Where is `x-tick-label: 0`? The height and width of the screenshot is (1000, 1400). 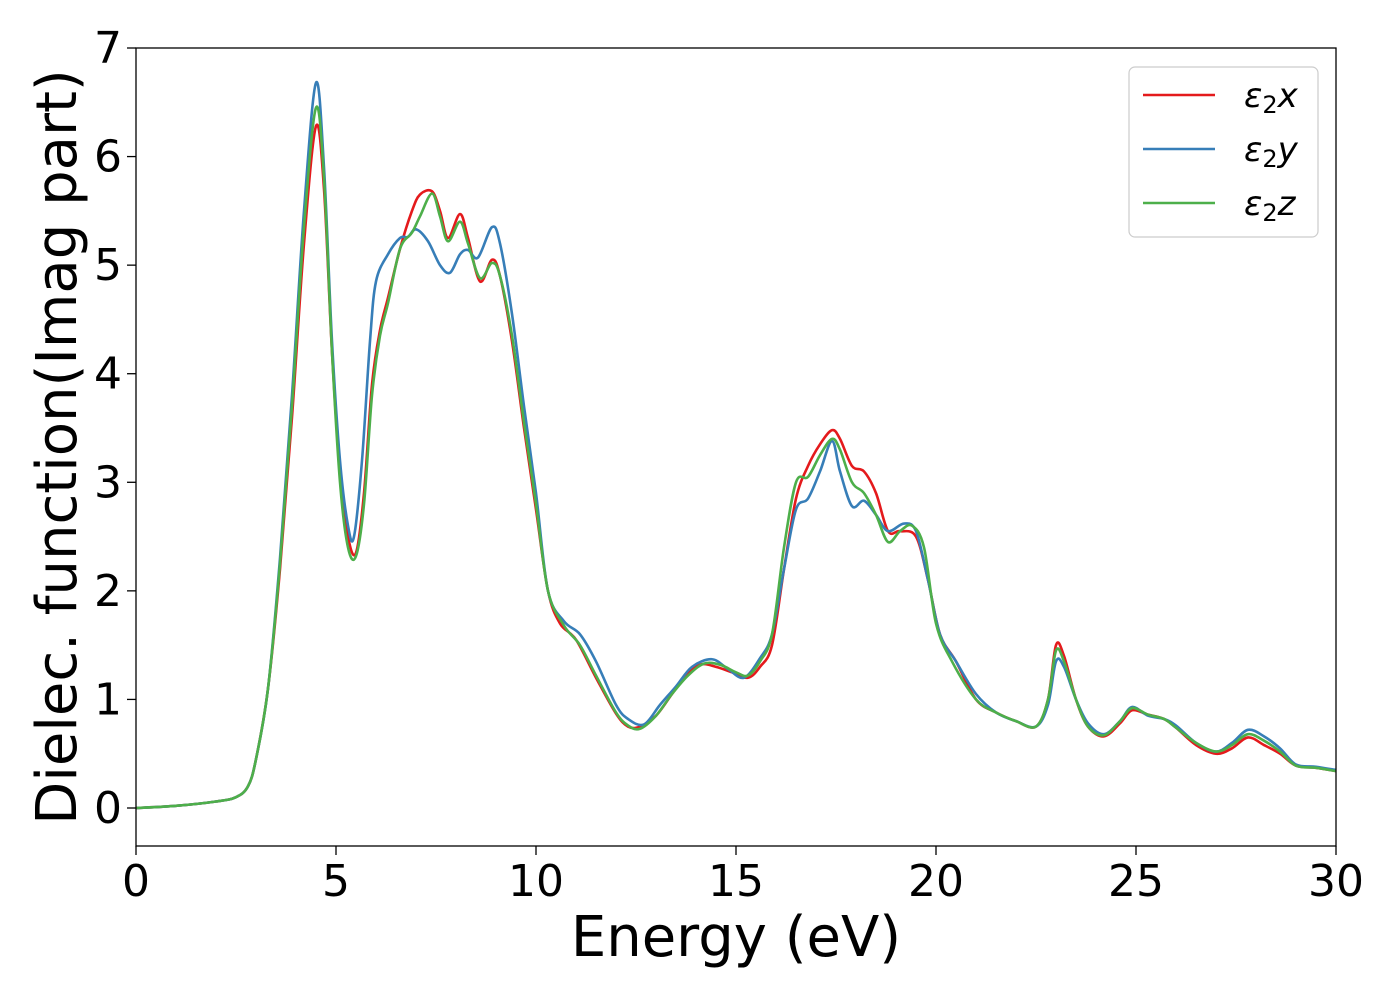
x-tick-label: 0 is located at coordinates (136, 881).